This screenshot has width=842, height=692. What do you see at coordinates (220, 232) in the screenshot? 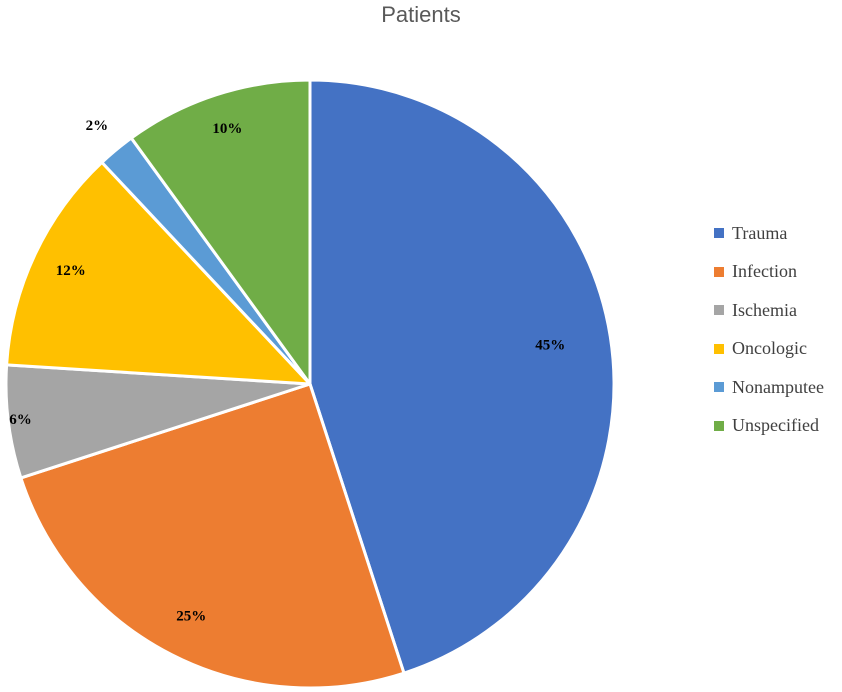
I see `pie-slice-unspecified` at bounding box center [220, 232].